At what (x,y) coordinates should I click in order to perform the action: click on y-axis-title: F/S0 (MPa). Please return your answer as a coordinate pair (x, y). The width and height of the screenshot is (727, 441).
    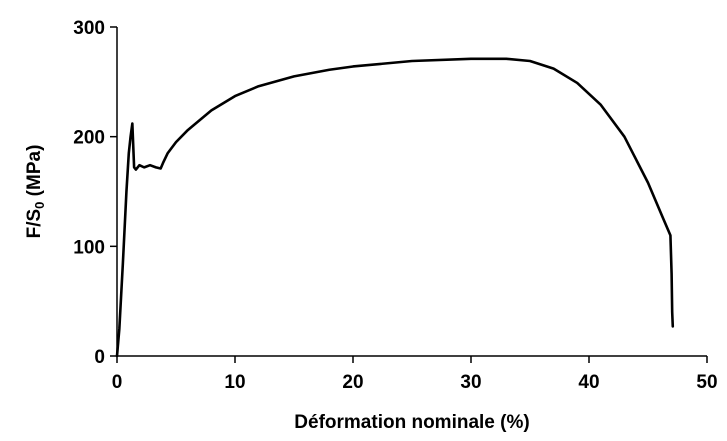
    Looking at the image, I should click on (35, 192).